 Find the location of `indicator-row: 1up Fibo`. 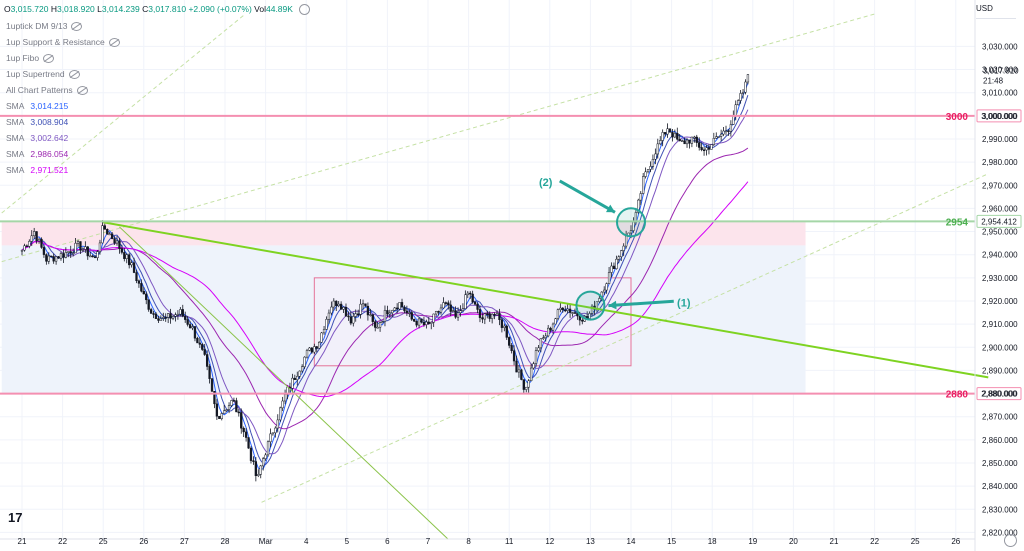

indicator-row: 1up Fibo is located at coordinates (30, 58).